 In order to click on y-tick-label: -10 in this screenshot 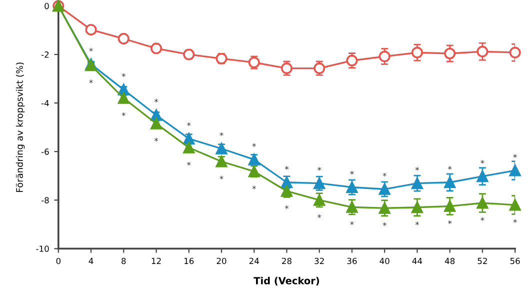, I will do `click(42, 249)`.